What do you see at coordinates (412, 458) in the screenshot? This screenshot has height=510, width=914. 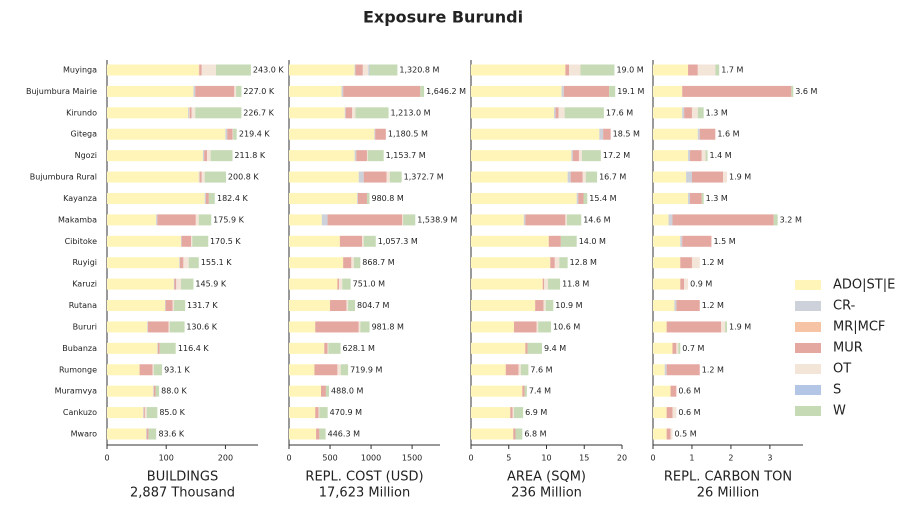 I see `x-tick-label: 1500` at bounding box center [412, 458].